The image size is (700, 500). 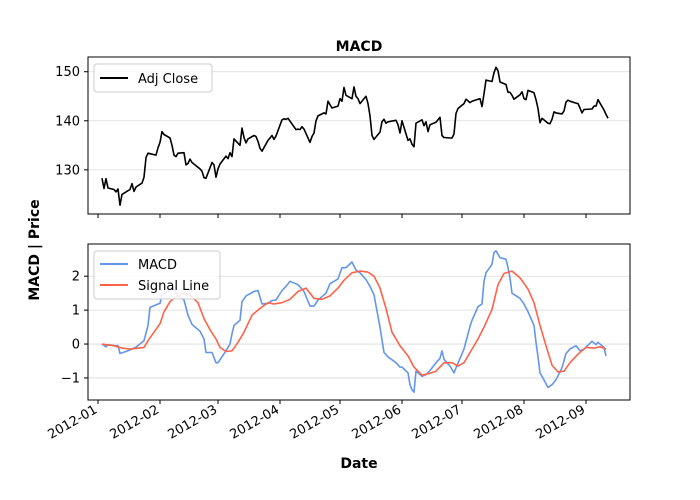 I want to click on x-tick-label: 2012-07, so click(x=436, y=422).